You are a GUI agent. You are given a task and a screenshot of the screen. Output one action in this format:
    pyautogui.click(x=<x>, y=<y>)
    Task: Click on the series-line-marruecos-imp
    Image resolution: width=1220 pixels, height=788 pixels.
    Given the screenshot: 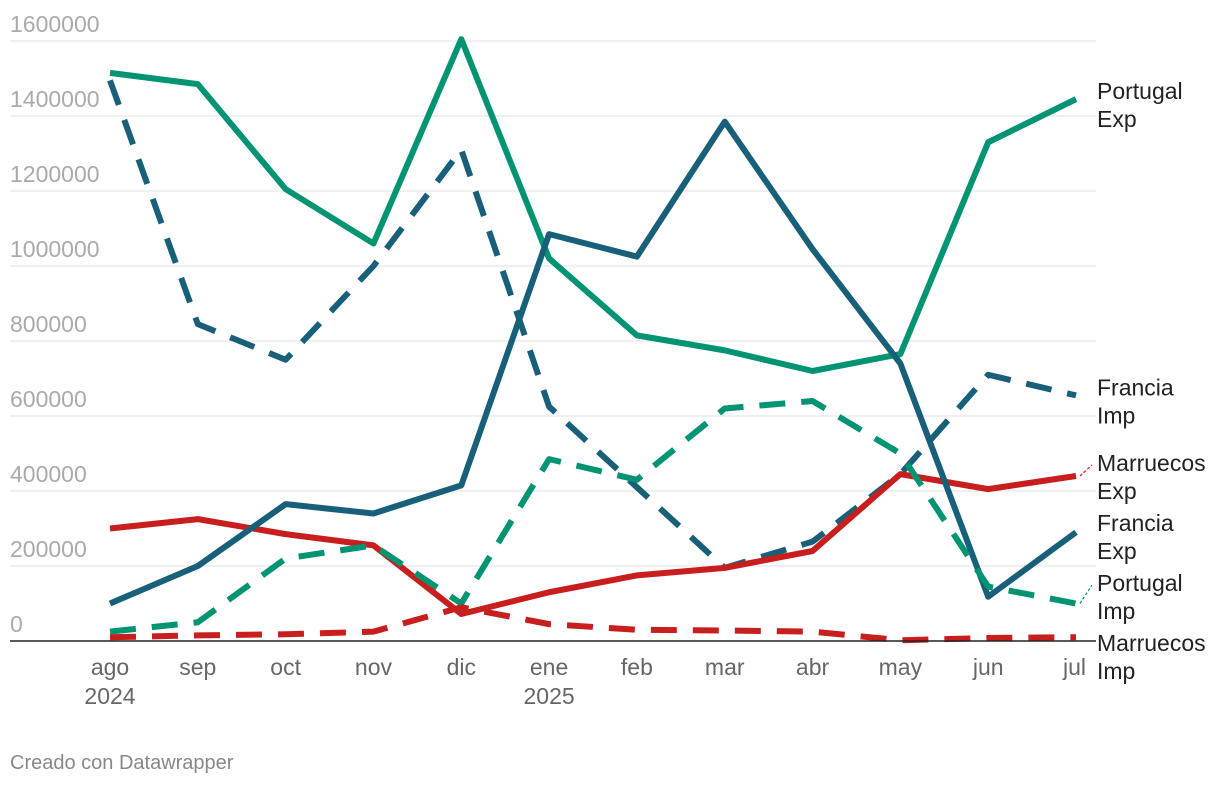 What is the action you would take?
    pyautogui.click(x=593, y=624)
    